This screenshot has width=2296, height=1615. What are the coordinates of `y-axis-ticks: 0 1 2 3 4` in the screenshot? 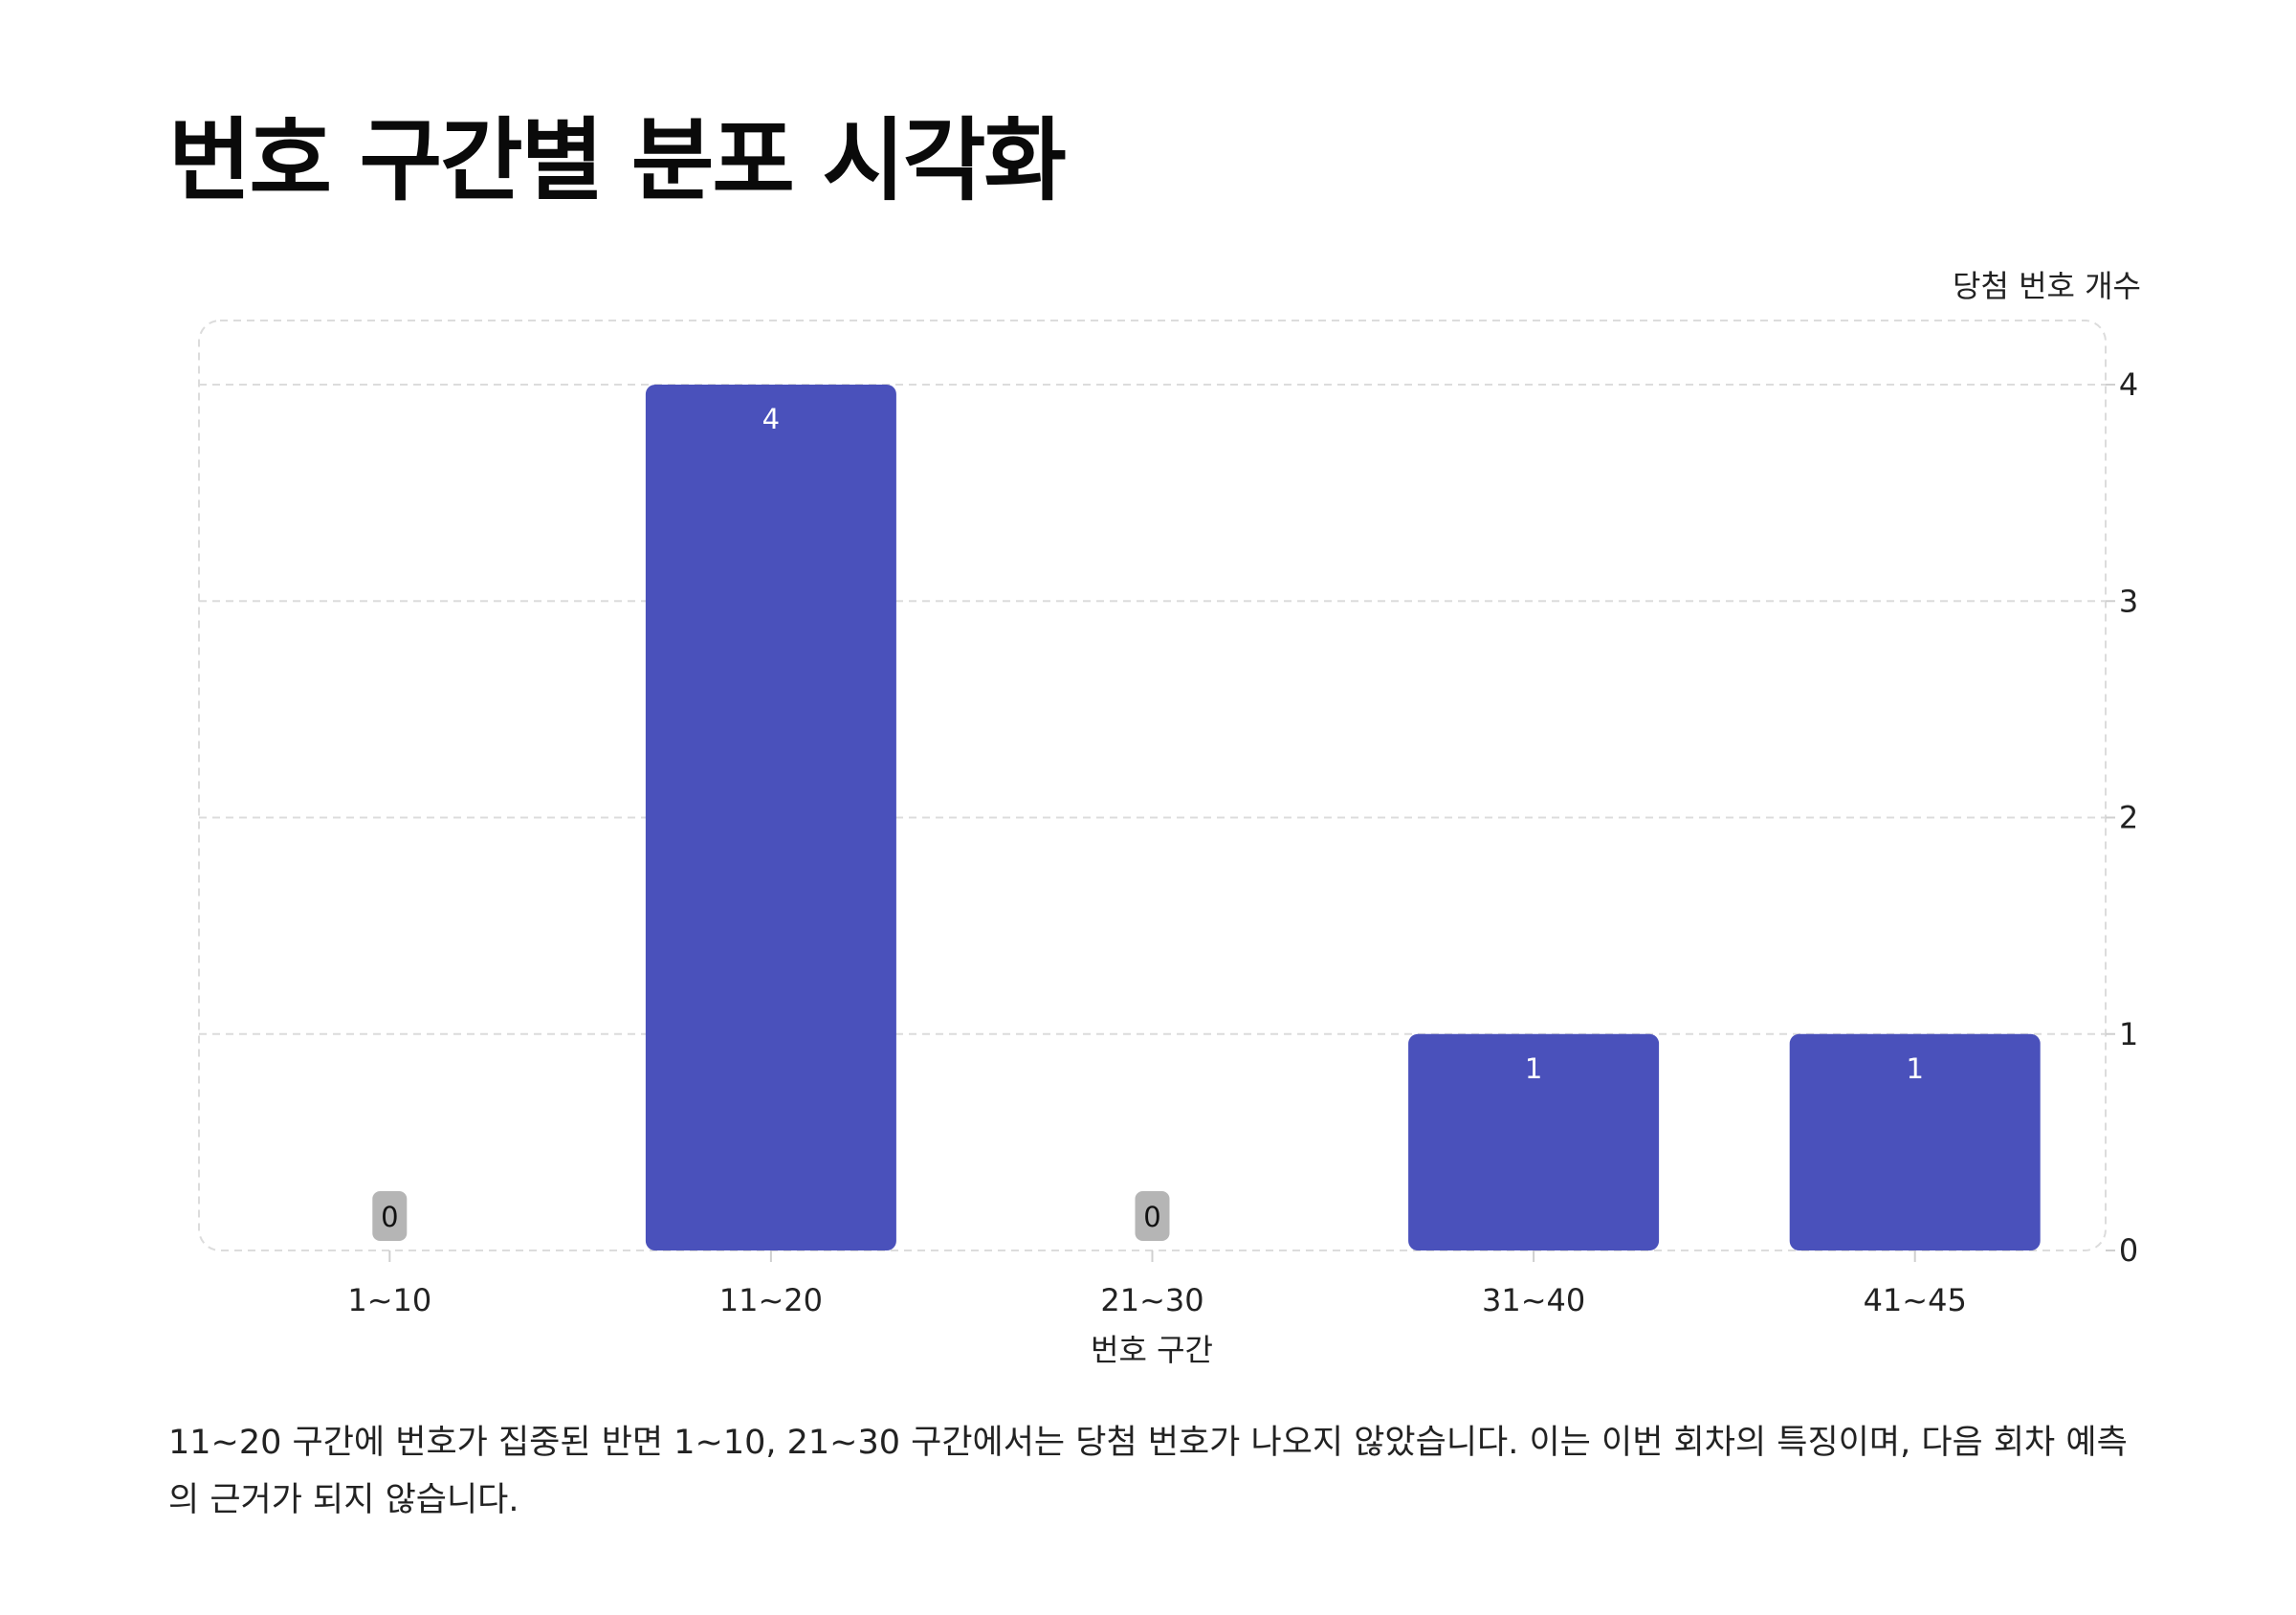 It's located at (2122, 817).